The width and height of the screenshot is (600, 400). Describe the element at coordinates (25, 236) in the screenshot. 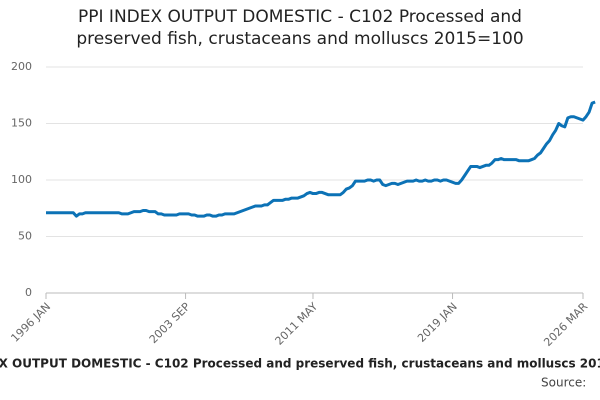

I see `y-tick-label: 50` at that location.